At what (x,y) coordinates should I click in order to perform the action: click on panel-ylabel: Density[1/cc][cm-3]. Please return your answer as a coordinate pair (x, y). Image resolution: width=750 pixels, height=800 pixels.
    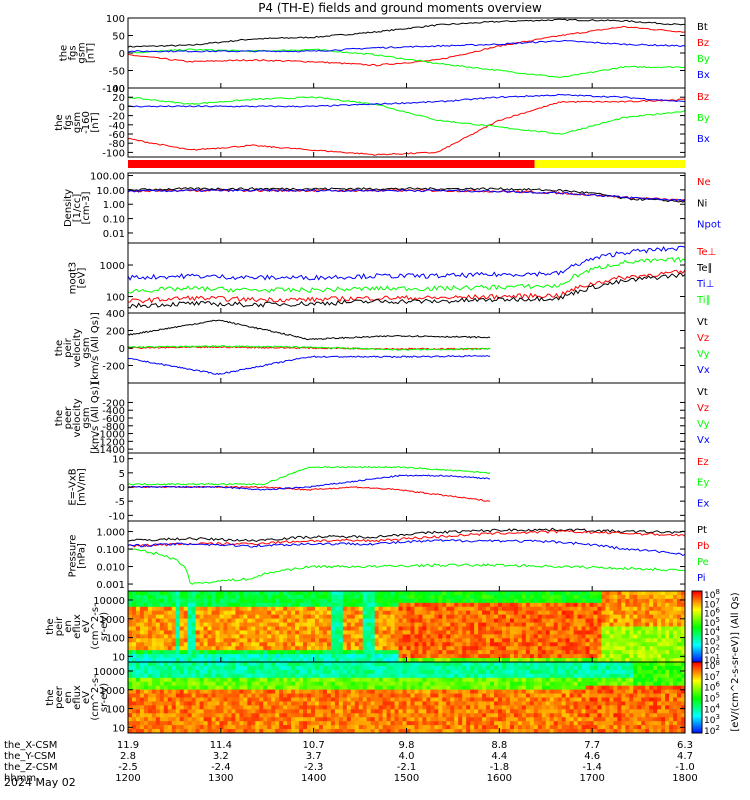
    Looking at the image, I should click on (77, 208).